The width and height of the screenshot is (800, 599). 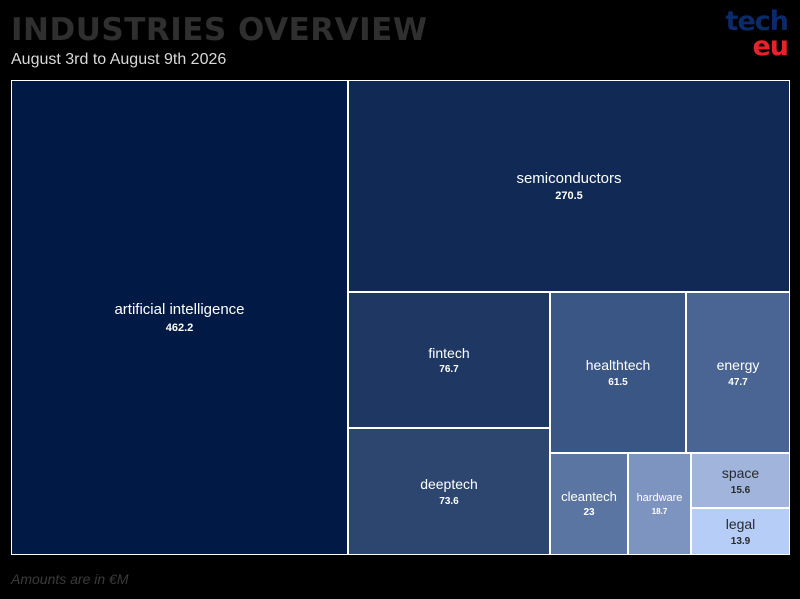 I want to click on tile-value-energy: 47.7, so click(x=738, y=382).